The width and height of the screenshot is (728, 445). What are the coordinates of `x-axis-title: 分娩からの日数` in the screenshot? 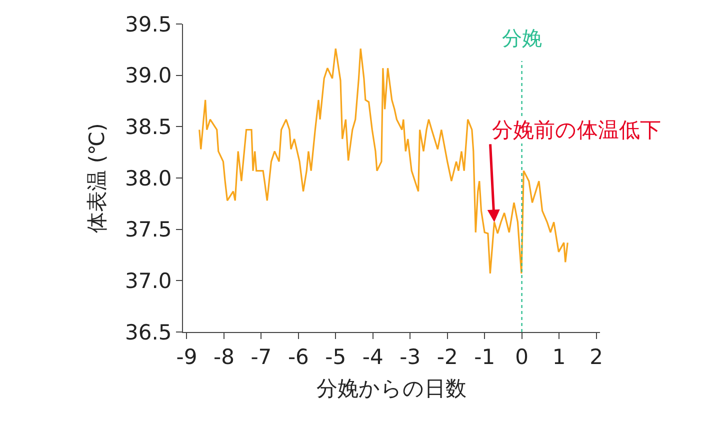 It's located at (391, 388).